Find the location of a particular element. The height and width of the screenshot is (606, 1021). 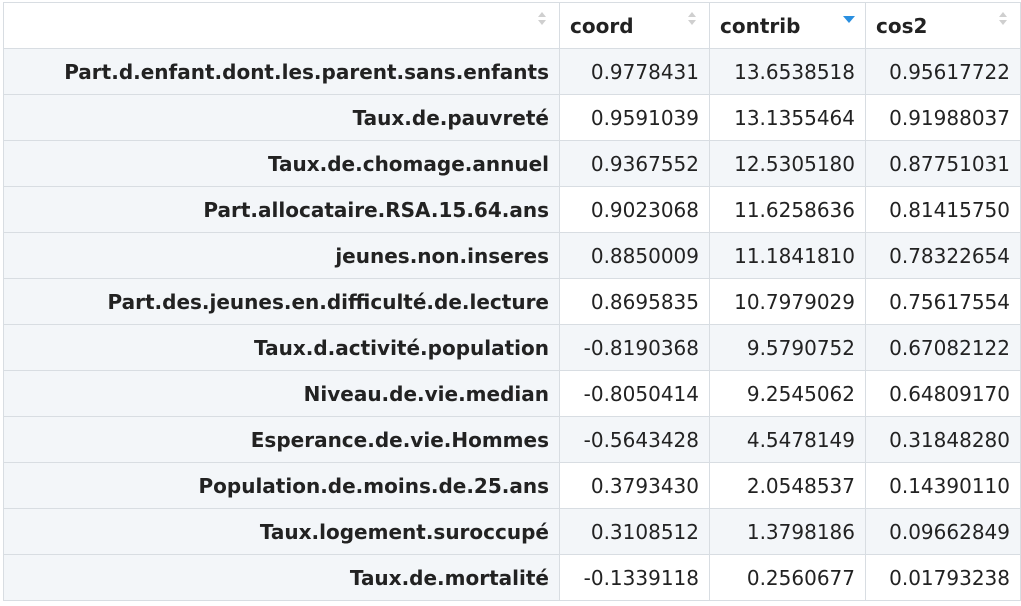

column-header-rownames is located at coordinates (281, 25).